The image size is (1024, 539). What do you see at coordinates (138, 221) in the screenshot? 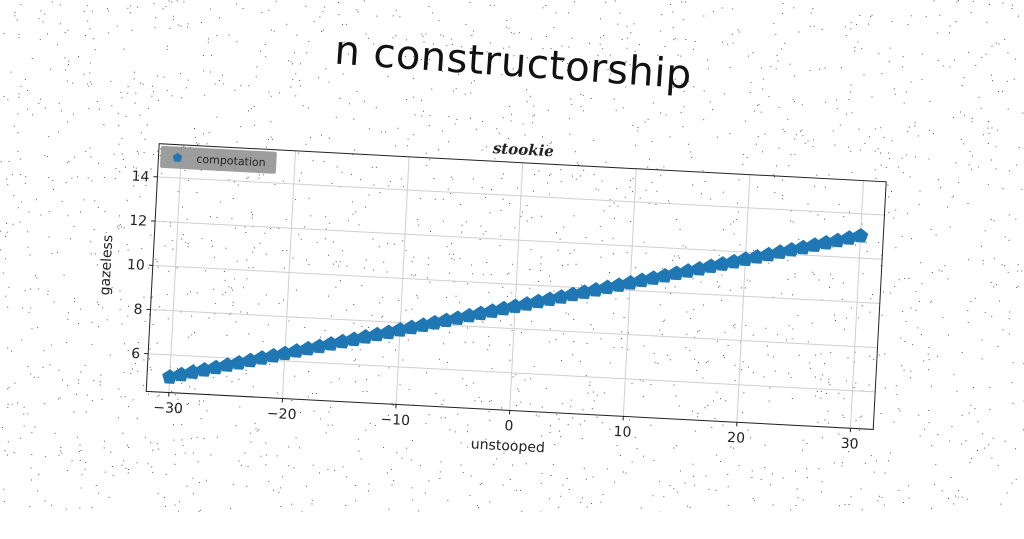
I see `y-tick-label: 12` at bounding box center [138, 221].